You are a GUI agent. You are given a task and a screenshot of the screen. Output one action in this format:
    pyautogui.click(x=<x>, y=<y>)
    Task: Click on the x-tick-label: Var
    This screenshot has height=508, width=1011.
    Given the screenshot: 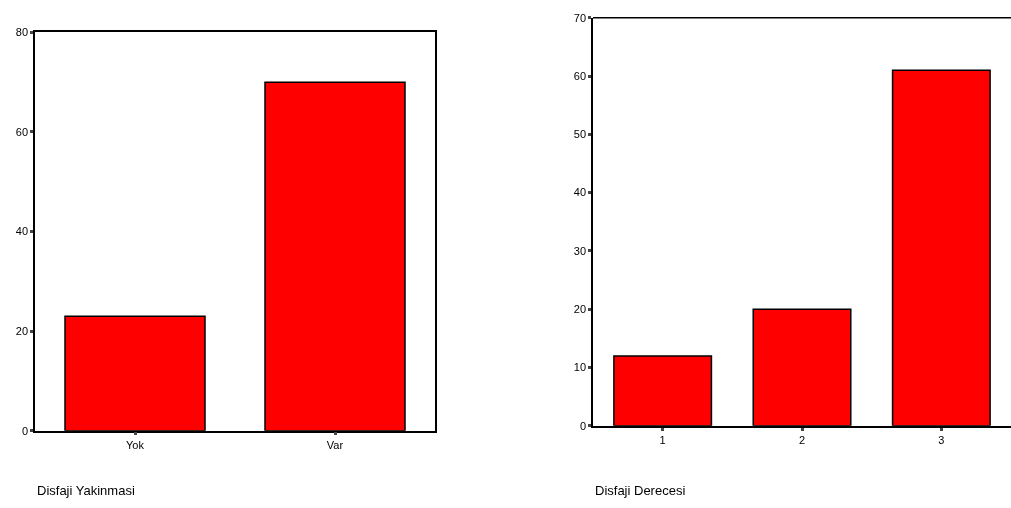 What is the action you would take?
    pyautogui.click(x=335, y=444)
    